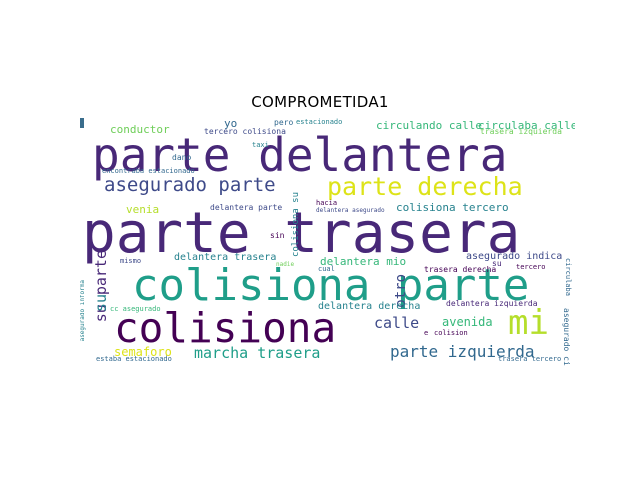 This screenshot has width=640, height=480. Describe the element at coordinates (426, 333) in the screenshot. I see `cloud-word: e` at that location.